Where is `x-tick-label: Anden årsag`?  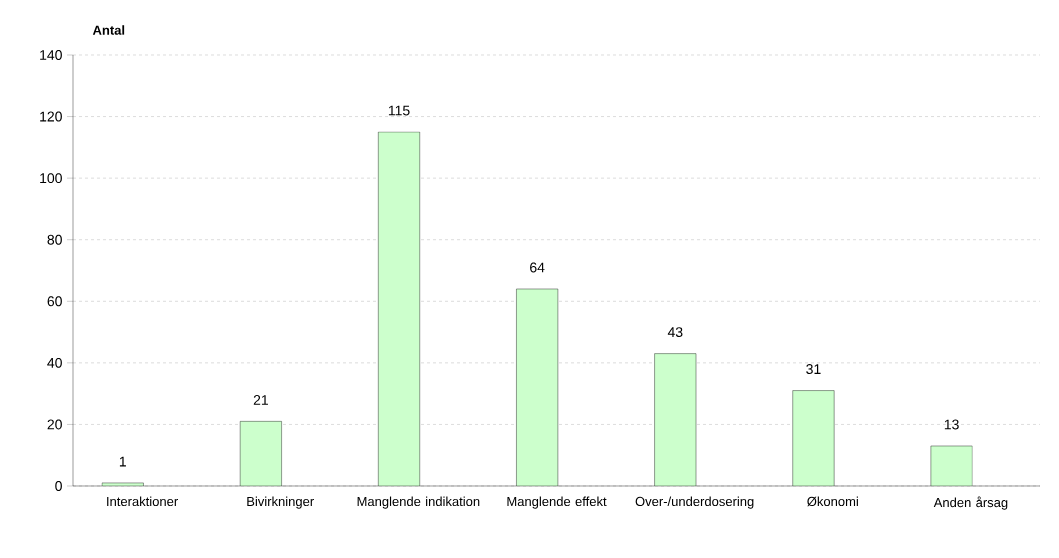 x-tick-label: Anden årsag is located at coordinates (970, 503).